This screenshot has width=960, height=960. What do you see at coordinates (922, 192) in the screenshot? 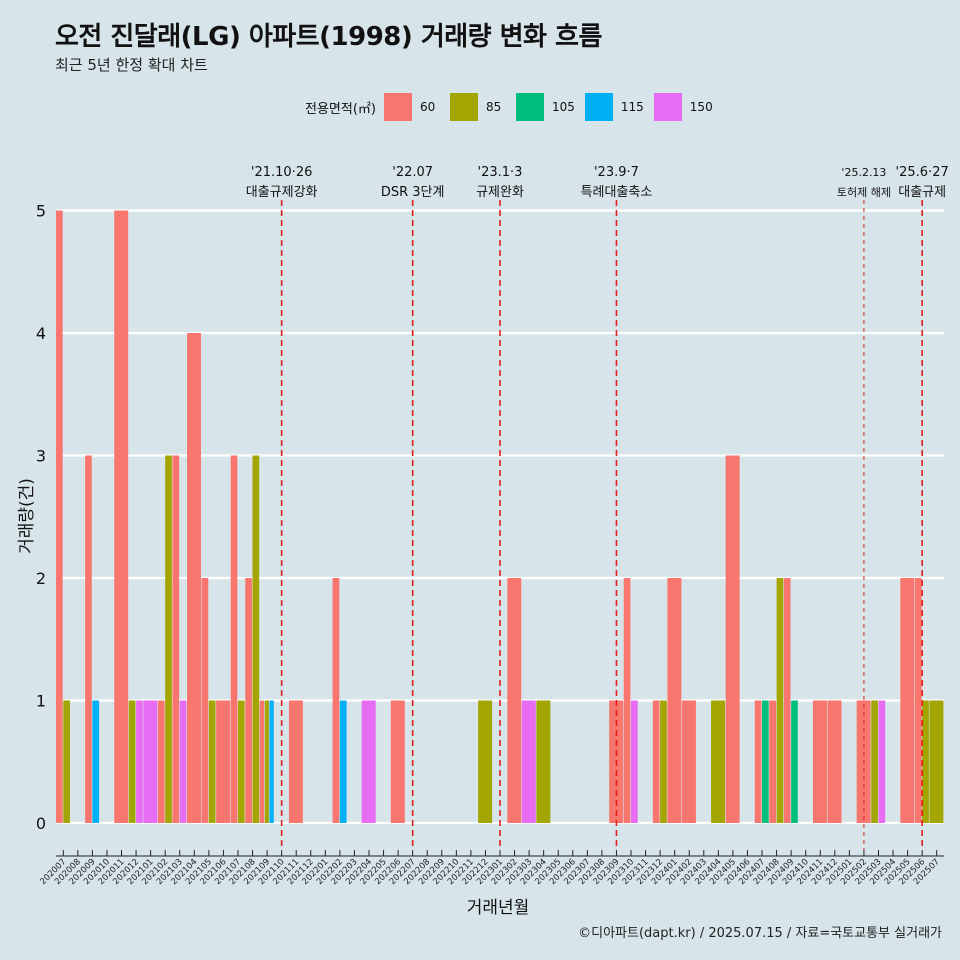
I see `annotation-label: 대출규제` at bounding box center [922, 192].